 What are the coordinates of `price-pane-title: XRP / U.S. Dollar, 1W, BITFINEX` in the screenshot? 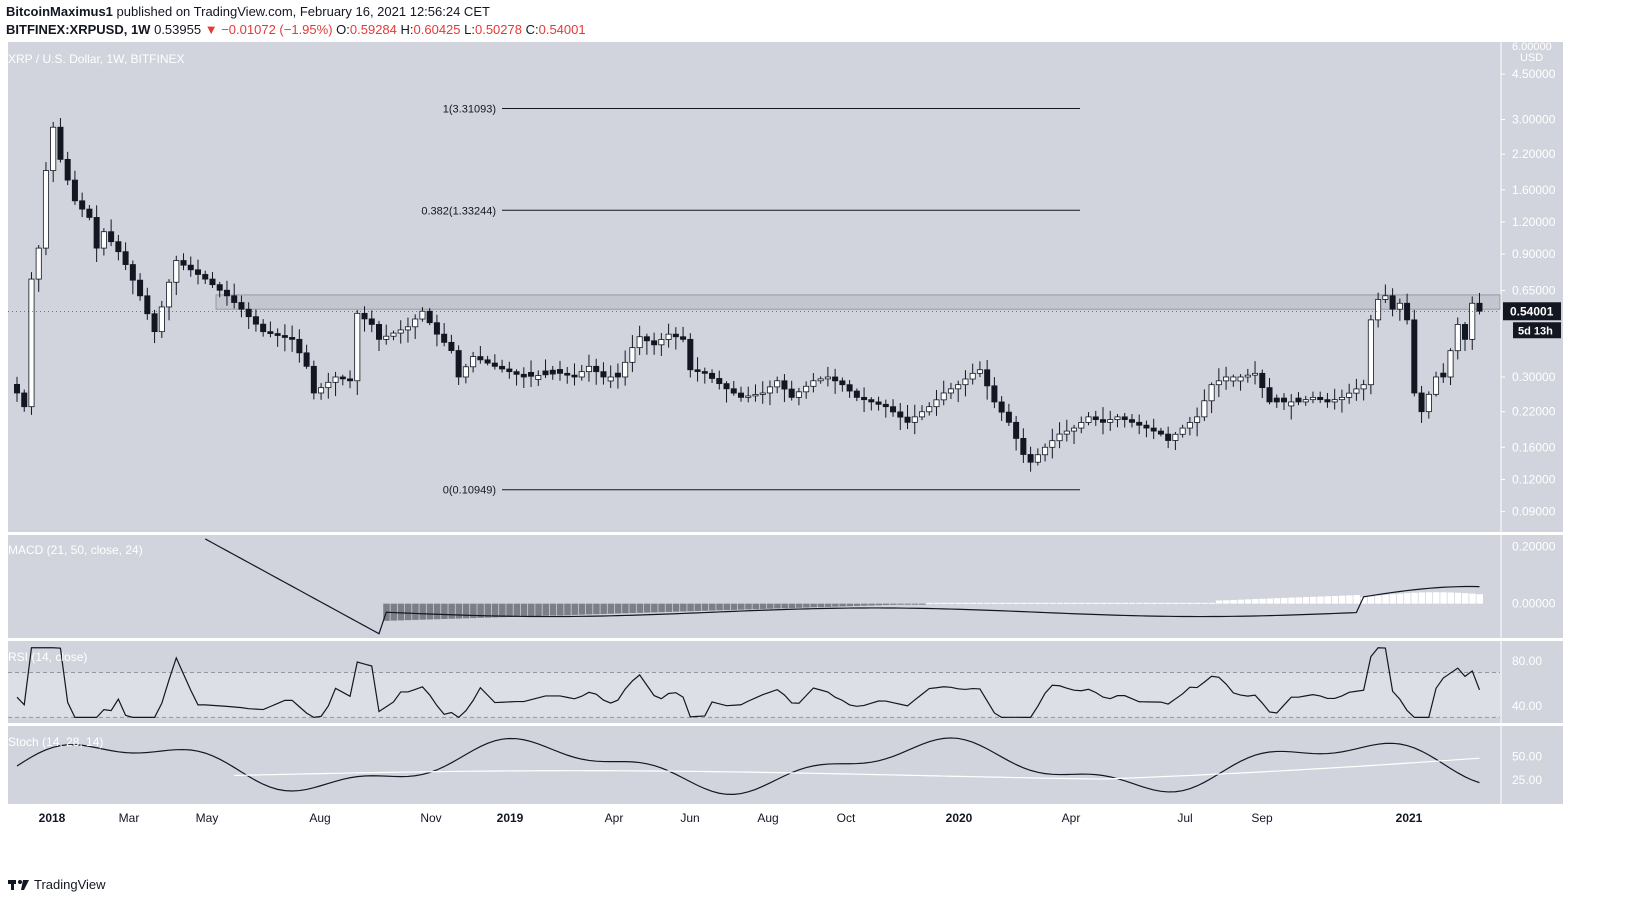 It's located at (96, 59).